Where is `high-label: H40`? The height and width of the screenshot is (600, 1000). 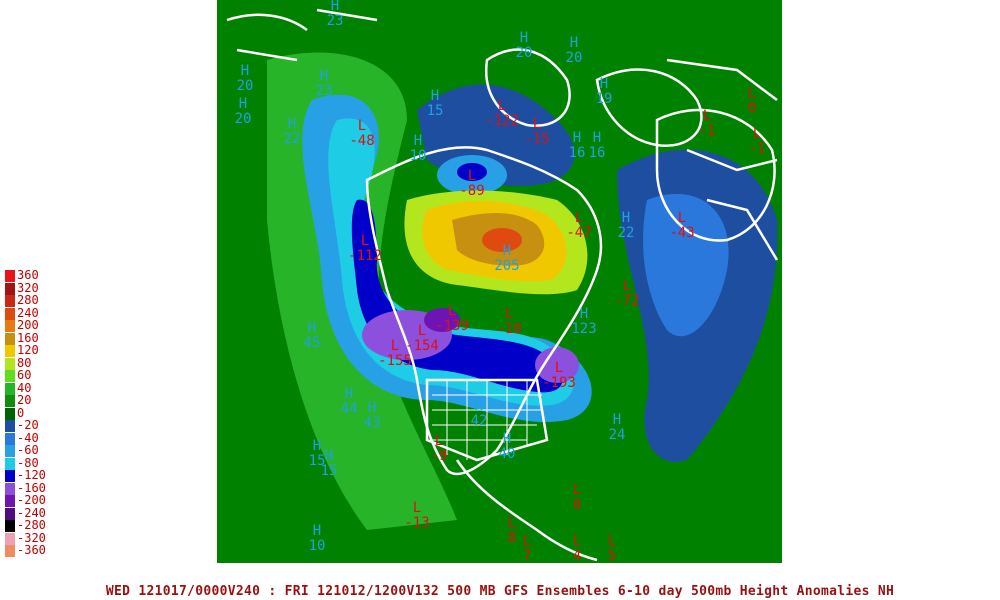
high-label: H40 is located at coordinates (507, 446).